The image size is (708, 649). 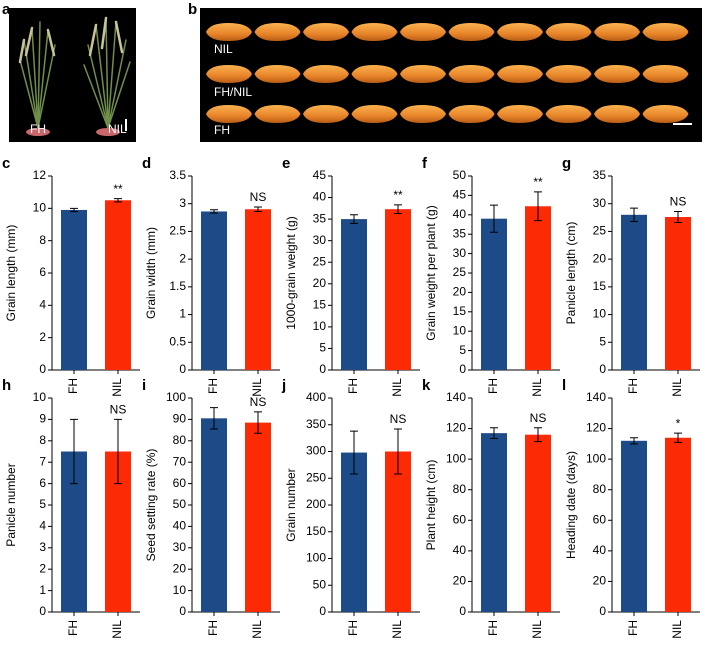 I want to click on plant-label: NIL, so click(x=117, y=129).